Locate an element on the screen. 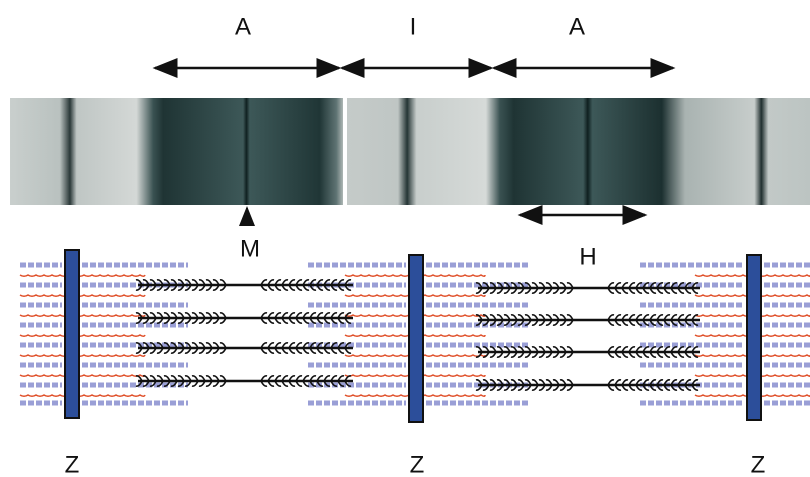 Image resolution: width=810 pixels, height=477 pixels. m-label: M is located at coordinates (250, 248).